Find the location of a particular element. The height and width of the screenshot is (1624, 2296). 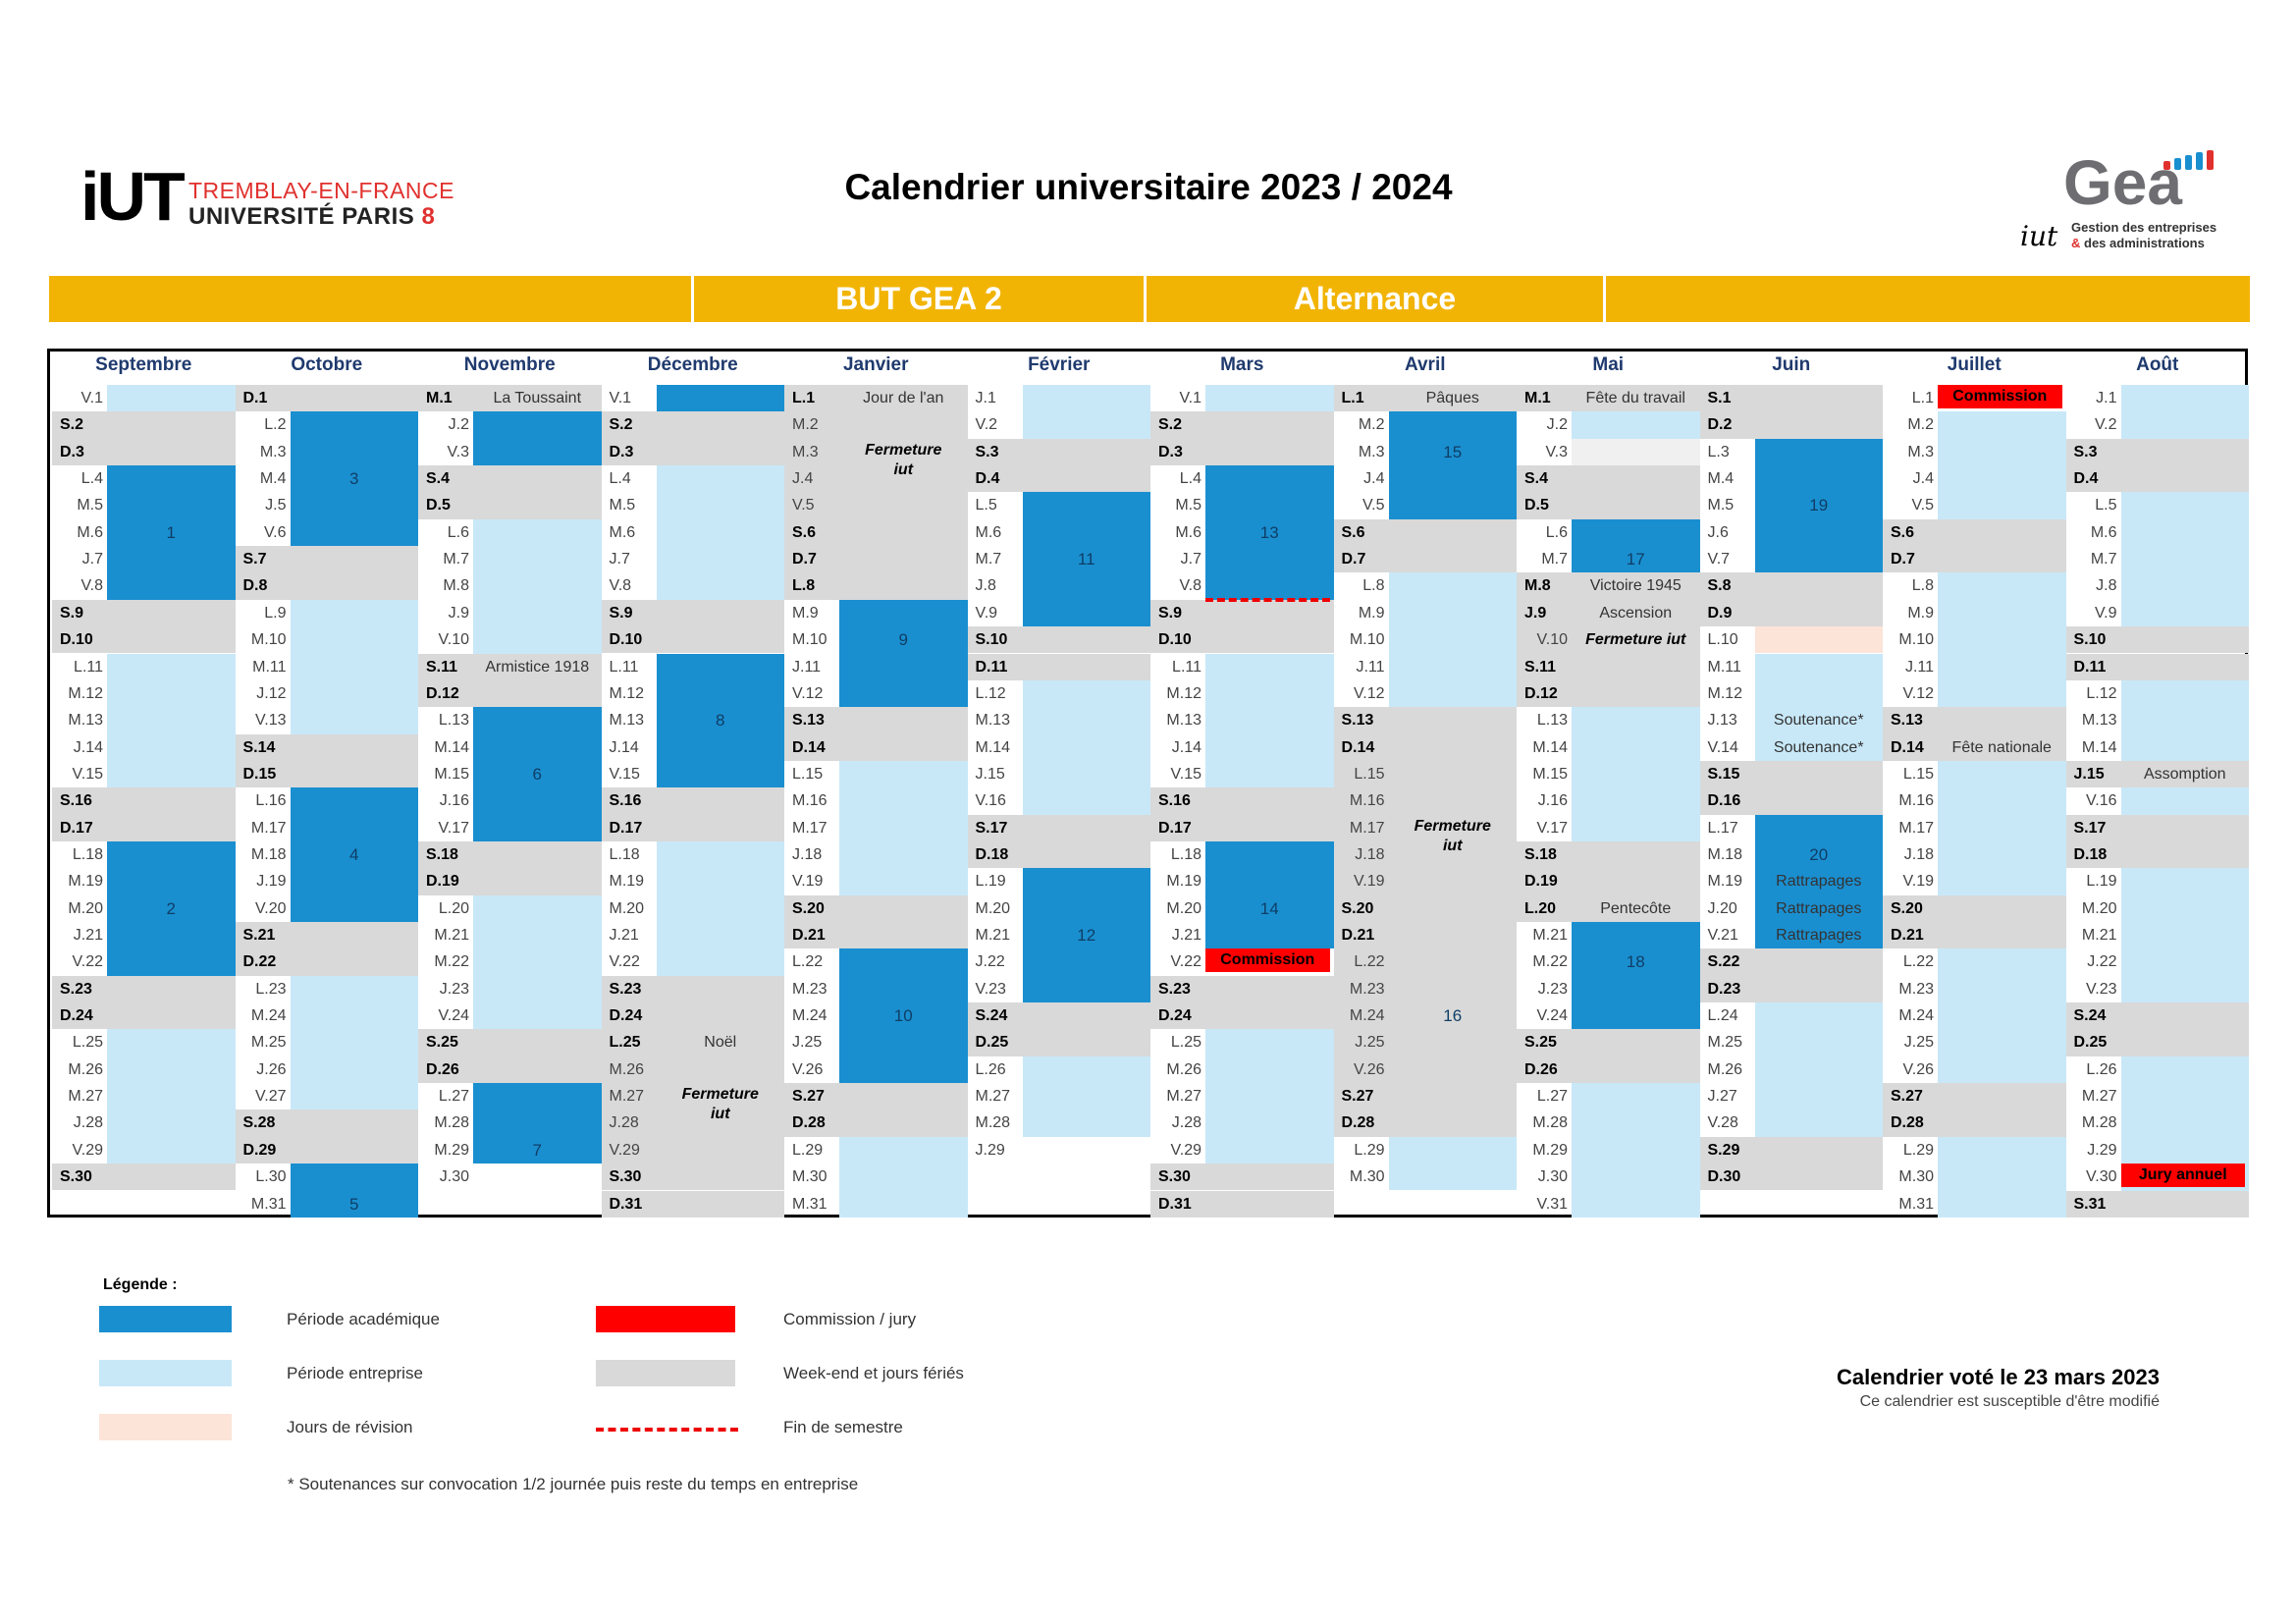

logo-university: UNIVERSITÉ PARIS 8 is located at coordinates (311, 217).